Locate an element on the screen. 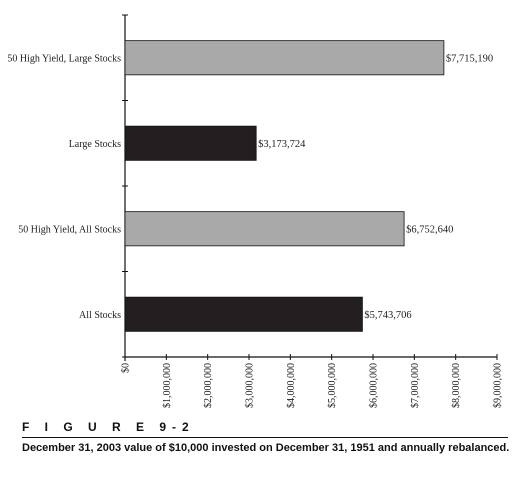  x-tick-label: $1,000,000 is located at coordinates (167, 385).